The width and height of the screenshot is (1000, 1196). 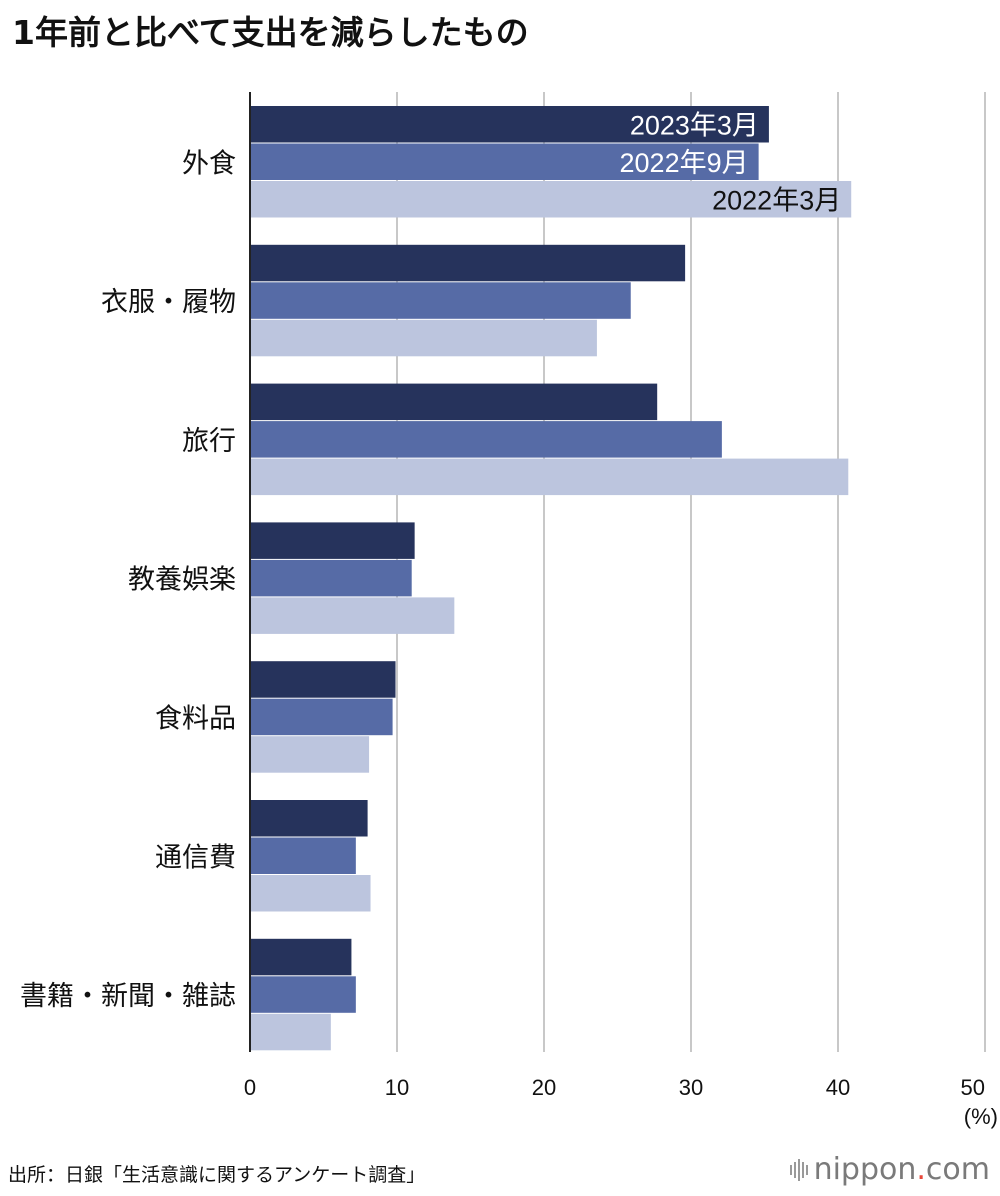 What do you see at coordinates (981, 1116) in the screenshot?
I see `x-unit-label: (%)` at bounding box center [981, 1116].